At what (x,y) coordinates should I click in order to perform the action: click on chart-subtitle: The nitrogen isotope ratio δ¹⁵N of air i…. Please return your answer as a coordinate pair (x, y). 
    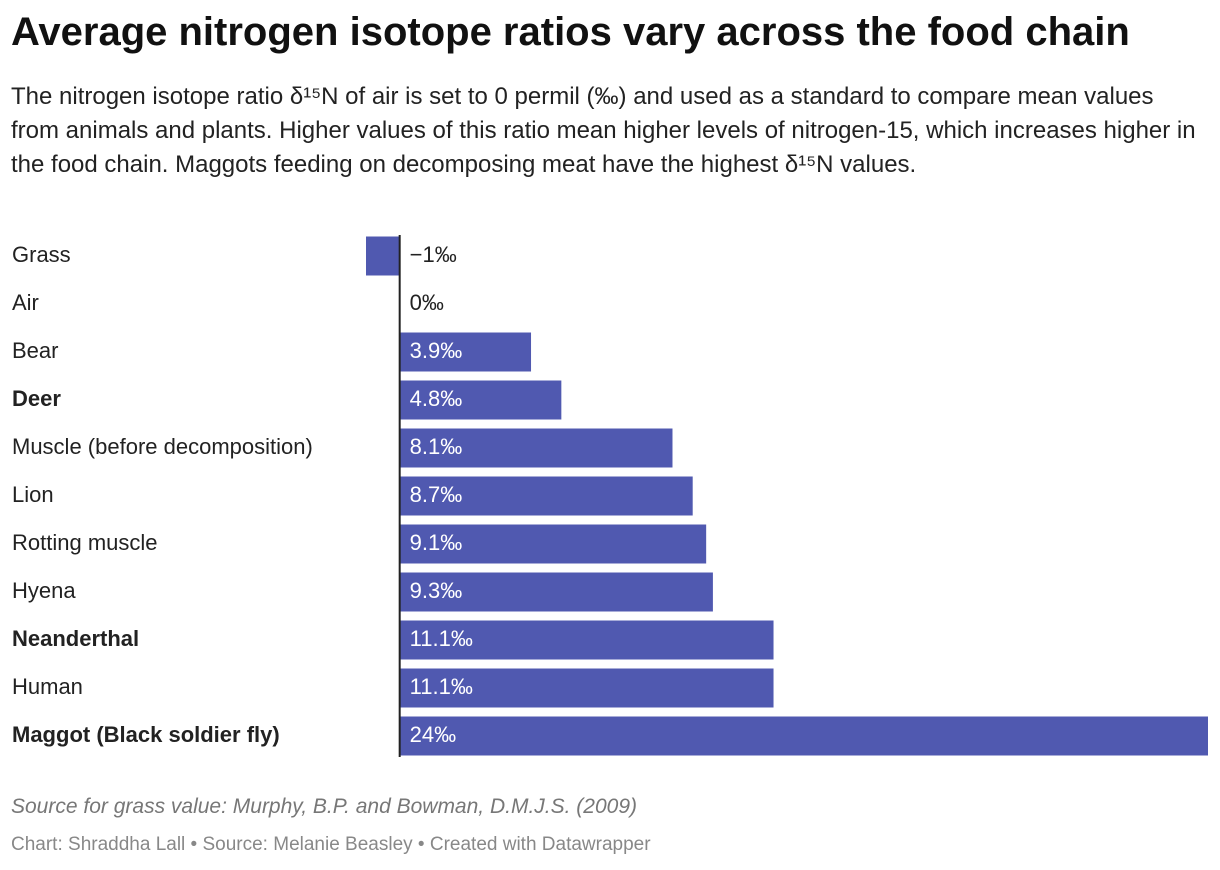
    Looking at the image, I should click on (603, 130).